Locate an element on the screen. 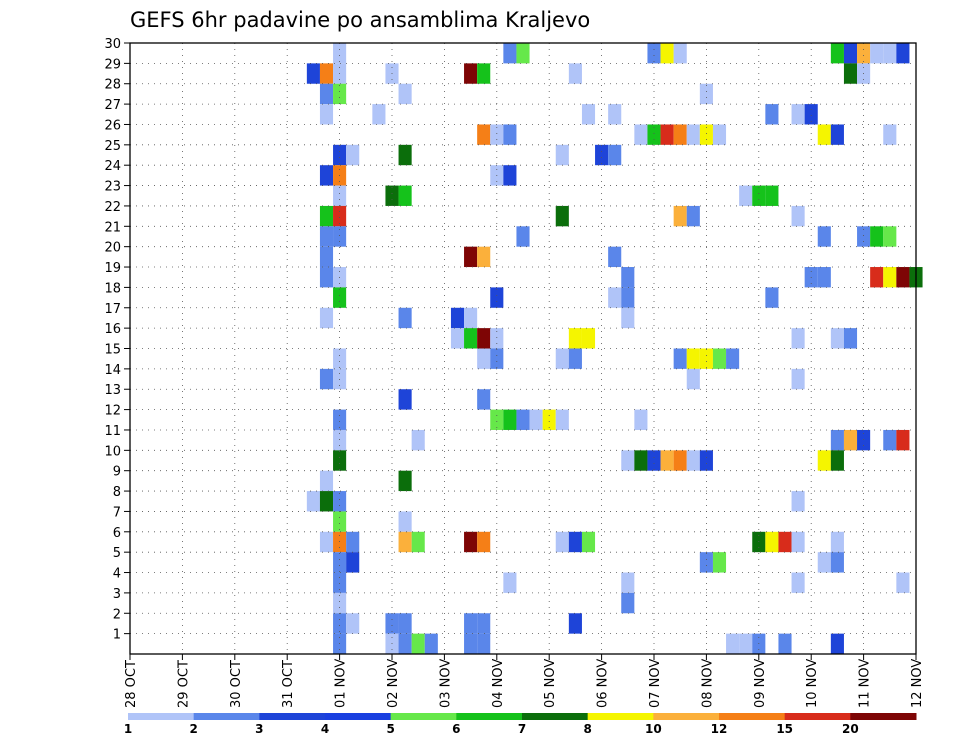 The height and width of the screenshot is (742, 960). y-tick-label: 3 is located at coordinates (117, 594).